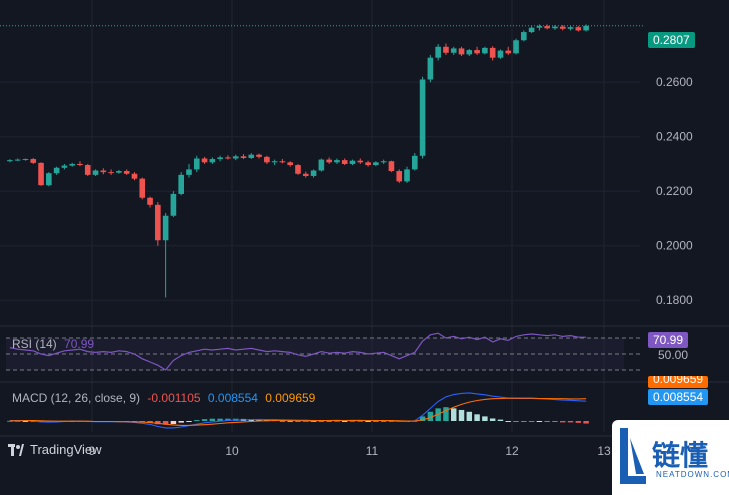 The height and width of the screenshot is (495, 729). What do you see at coordinates (692, 474) in the screenshot?
I see `watermark-subtext: NEATDOWN.COM` at bounding box center [692, 474].